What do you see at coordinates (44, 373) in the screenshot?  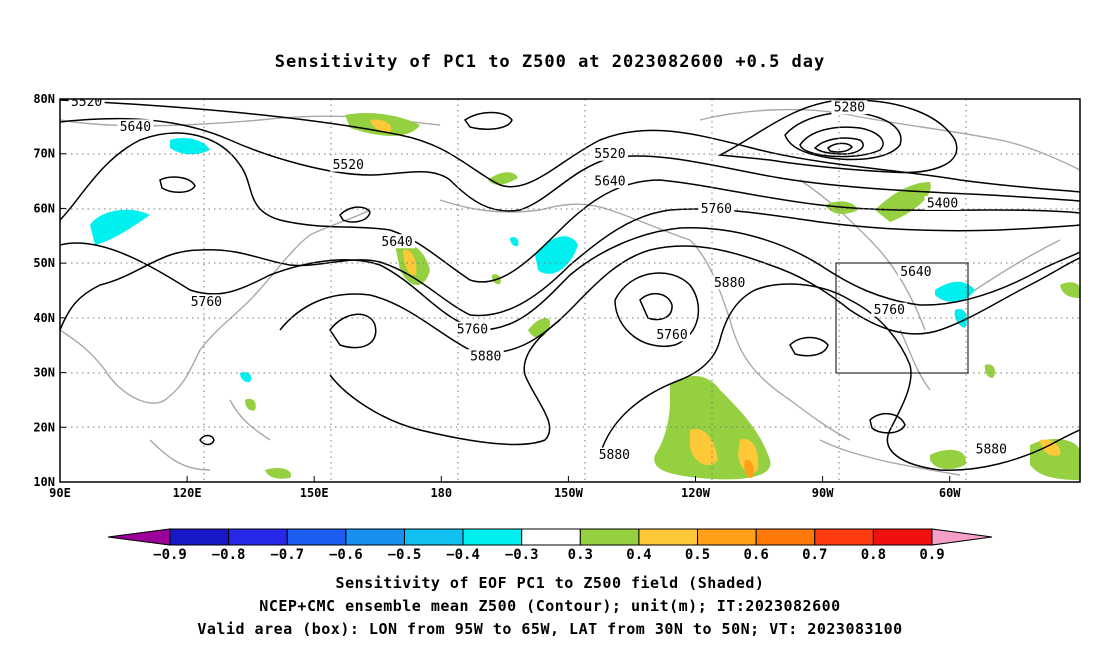 I see `lat-tick-label: 30N` at bounding box center [44, 373].